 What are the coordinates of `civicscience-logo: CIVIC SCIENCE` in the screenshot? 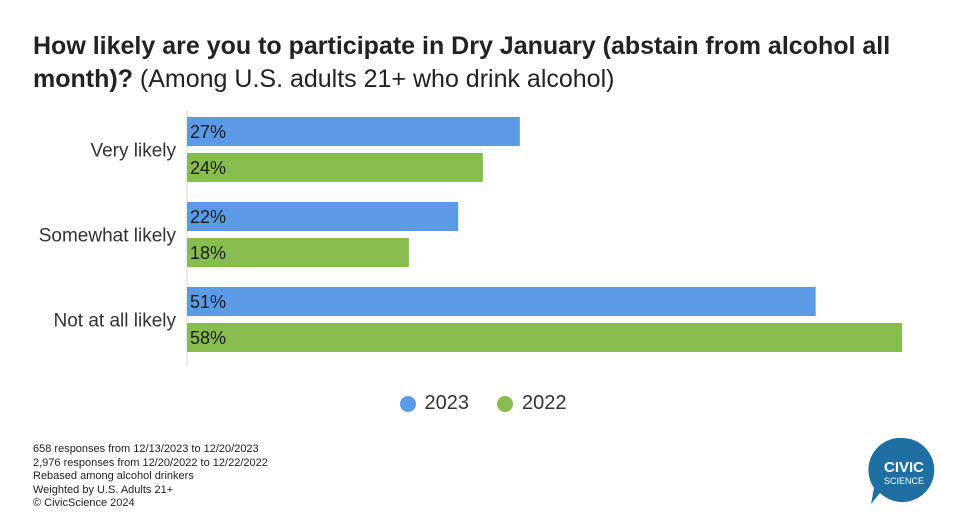 It's located at (901, 470).